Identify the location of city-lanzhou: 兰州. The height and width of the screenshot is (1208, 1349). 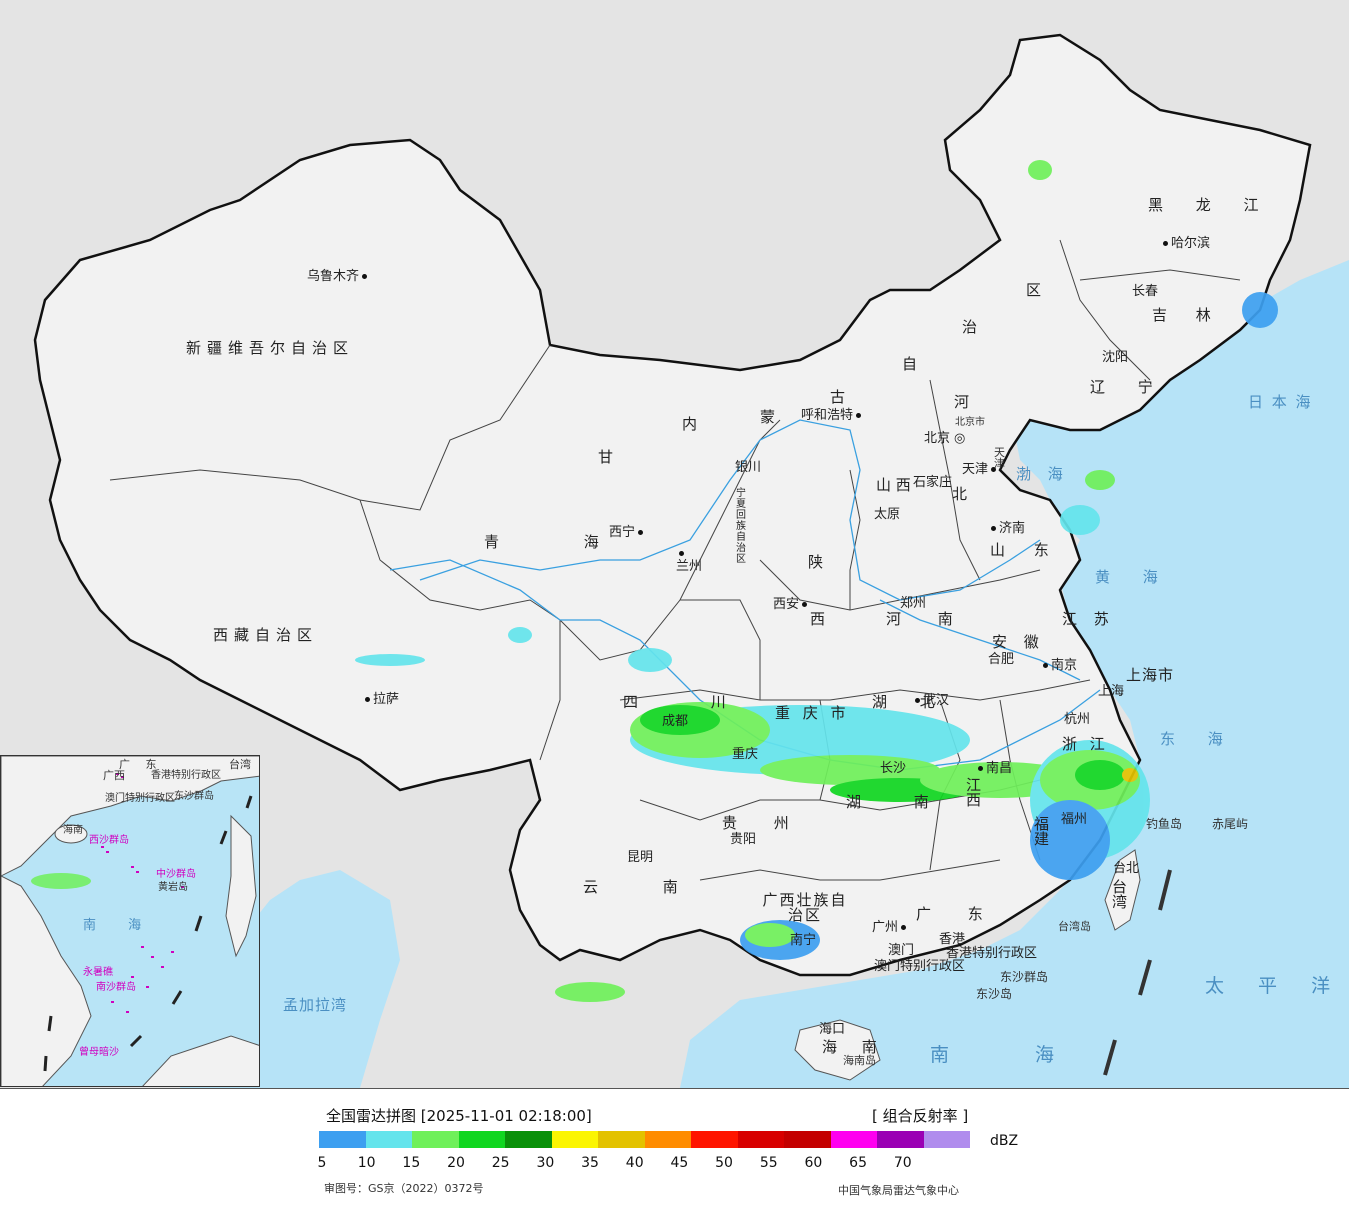
(689, 560).